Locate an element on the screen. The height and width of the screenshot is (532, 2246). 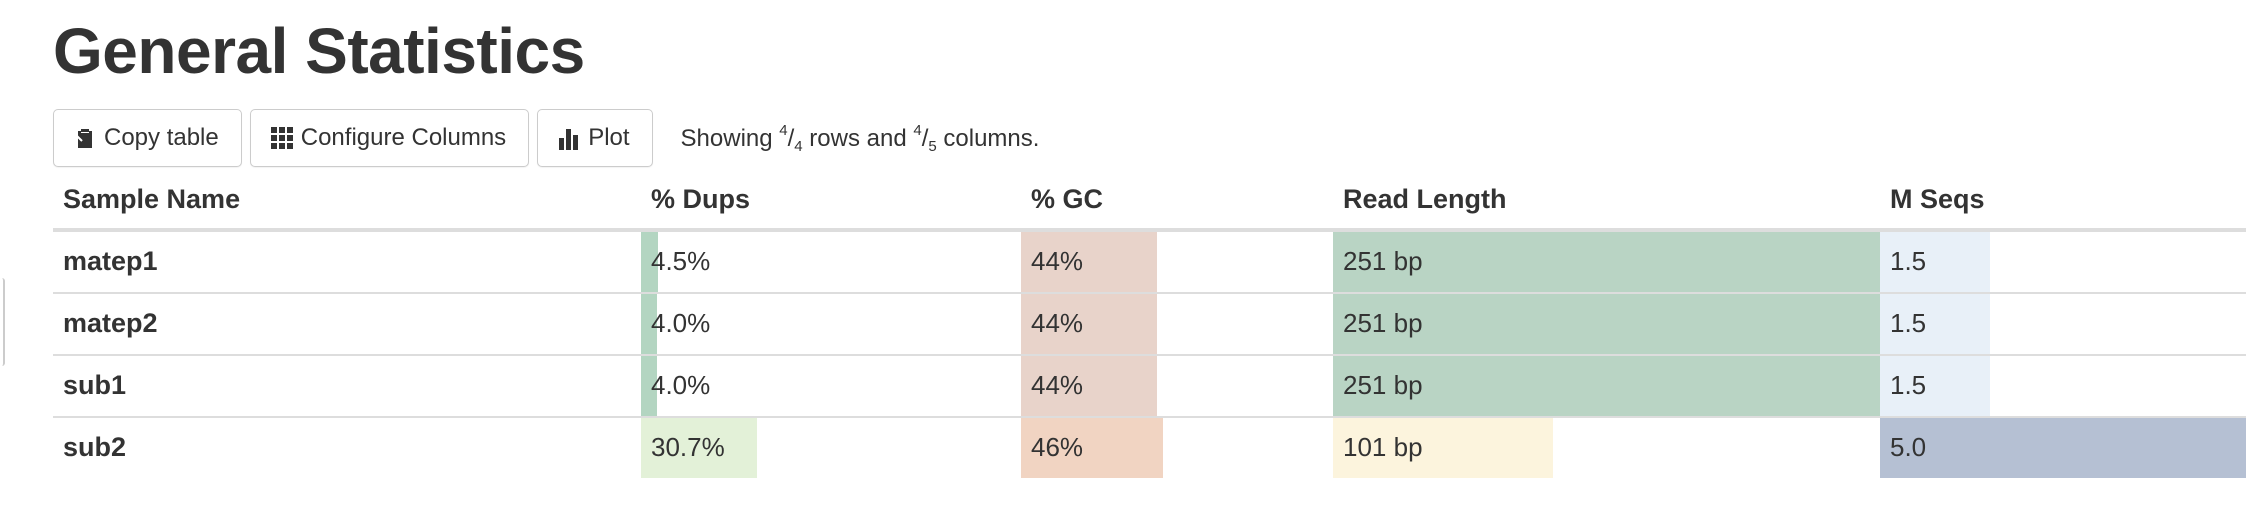
dups-cell: 30.7% is located at coordinates (831, 448).